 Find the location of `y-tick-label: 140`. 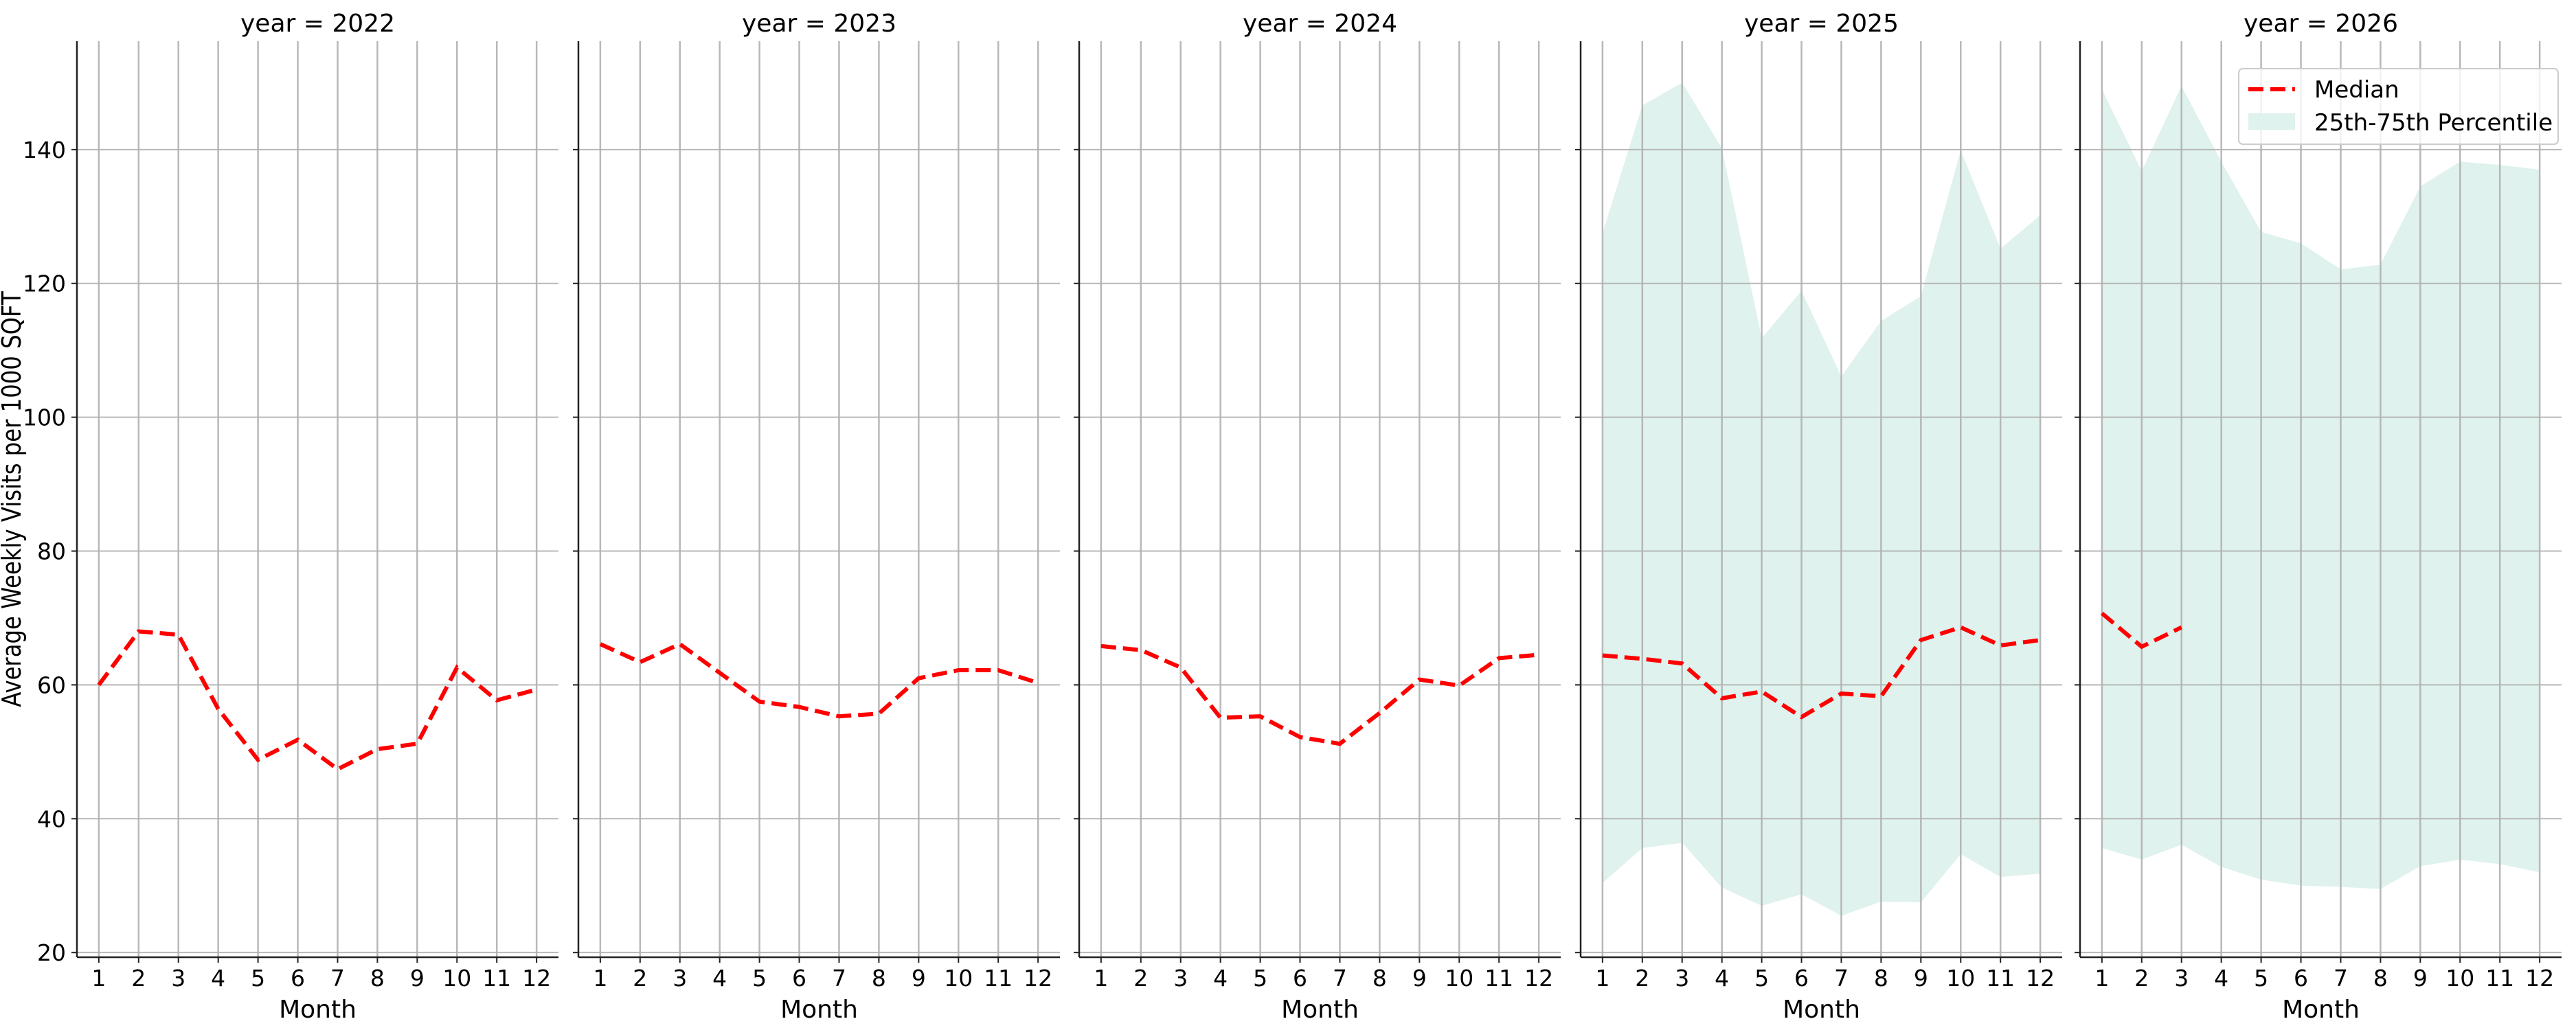

y-tick-label: 140 is located at coordinates (44, 150).